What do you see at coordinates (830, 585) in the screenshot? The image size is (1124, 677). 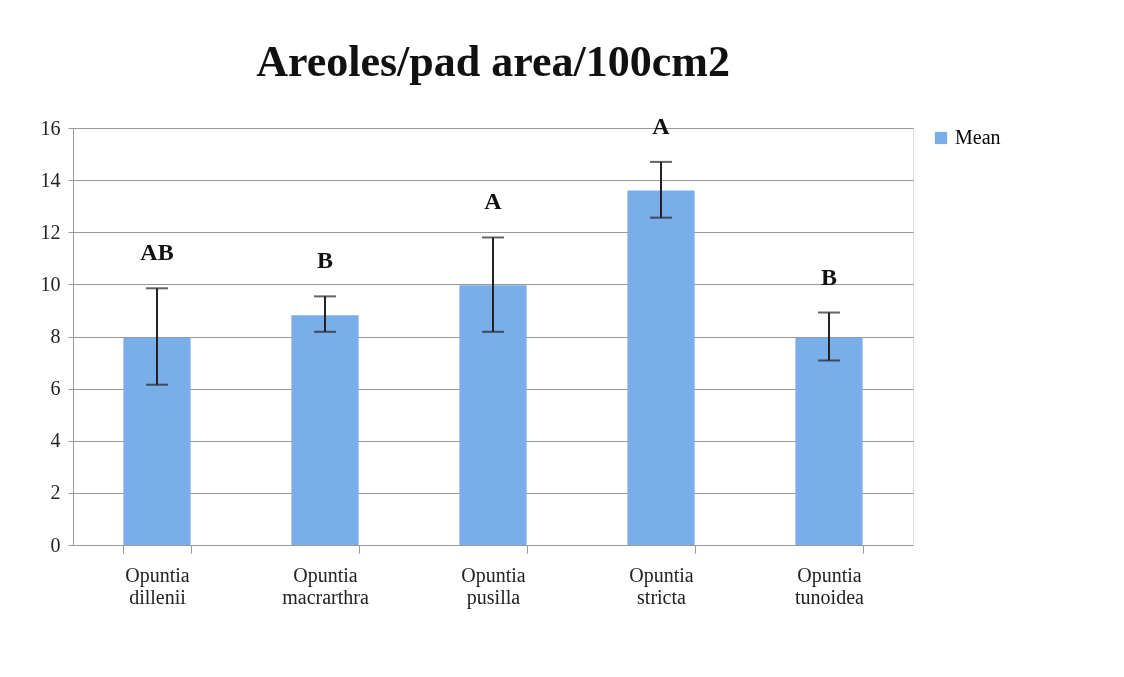 I see `x-tick-label: Opuntia tunoidea` at bounding box center [830, 585].